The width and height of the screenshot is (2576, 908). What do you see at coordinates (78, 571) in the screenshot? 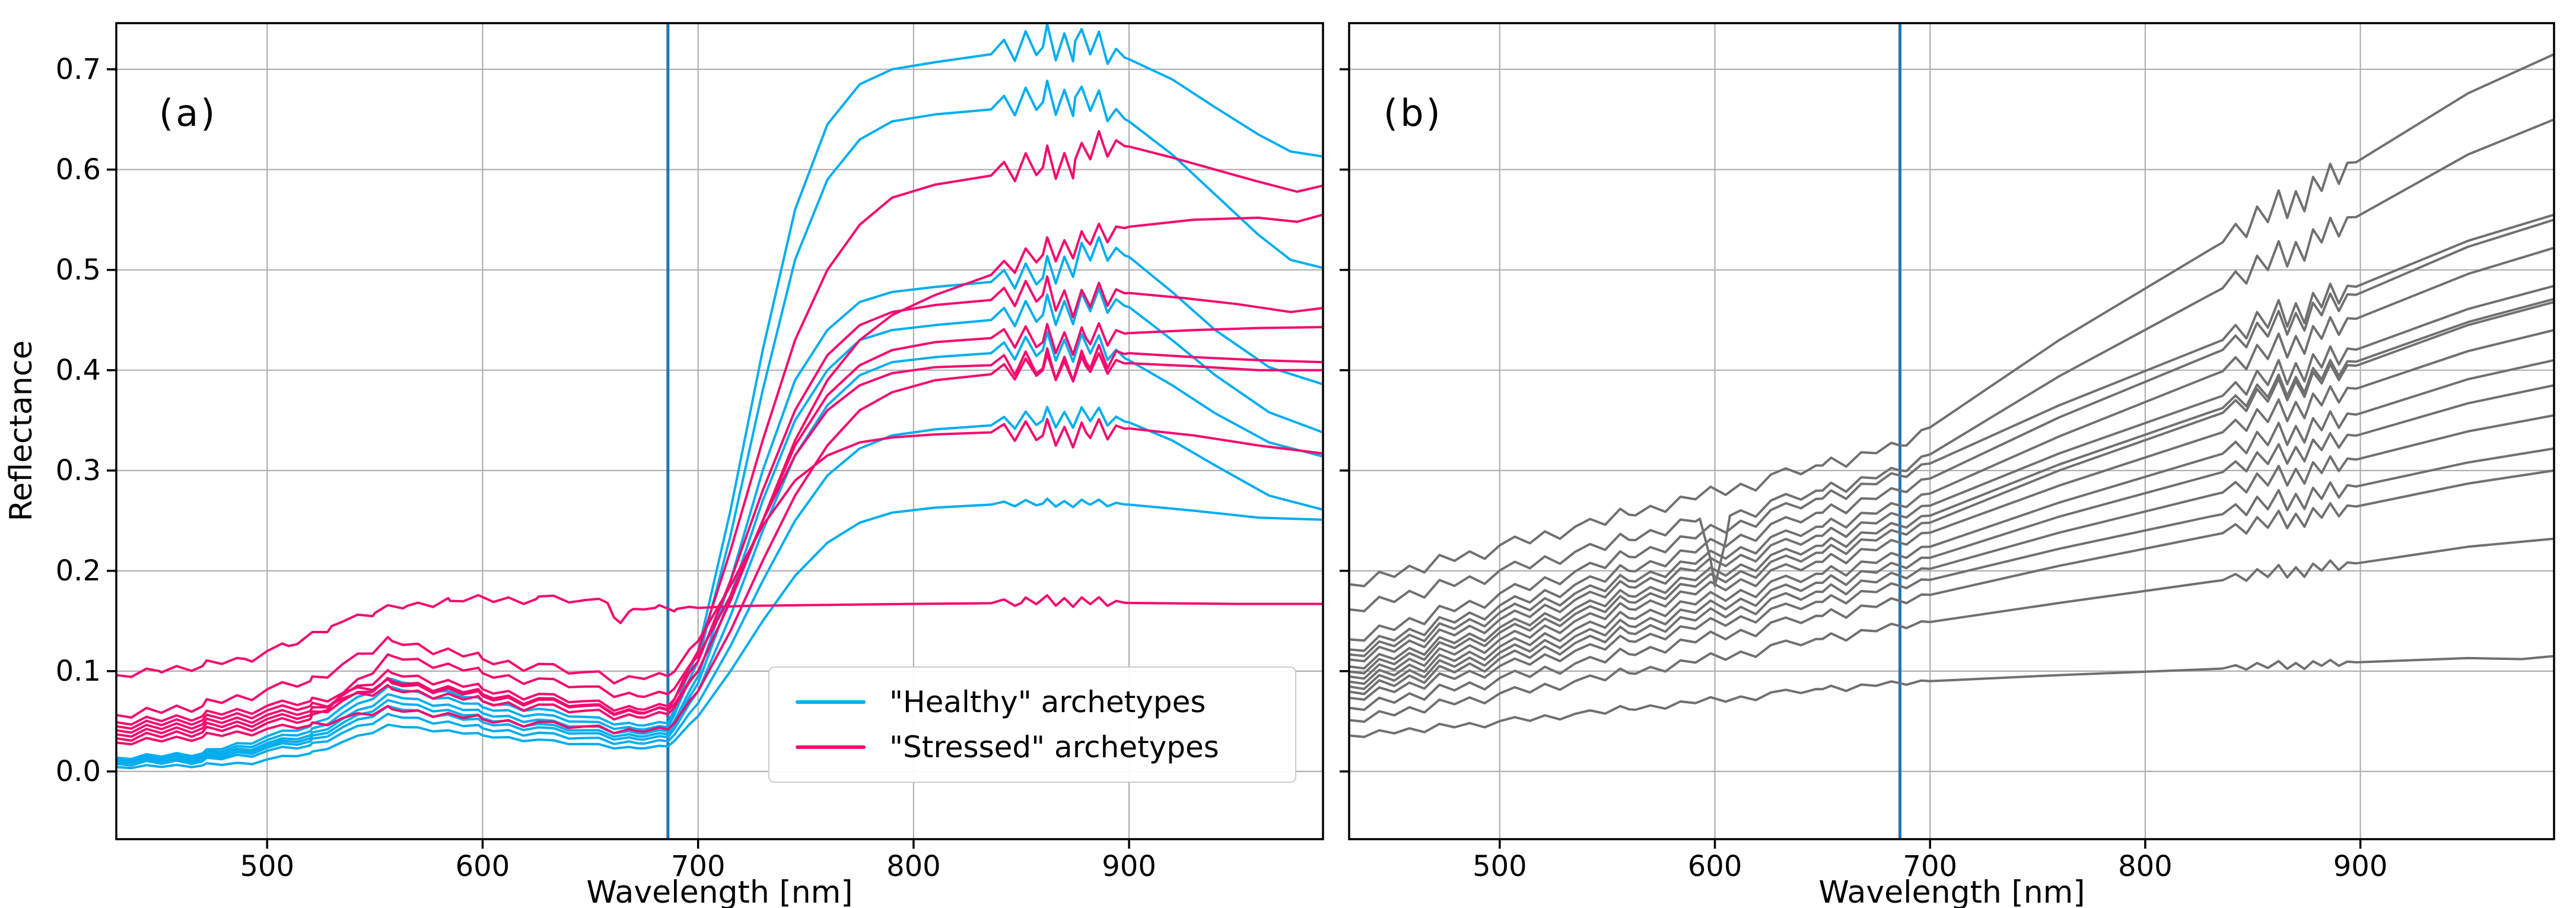
I see `y-tick-label: 0.2` at bounding box center [78, 571].